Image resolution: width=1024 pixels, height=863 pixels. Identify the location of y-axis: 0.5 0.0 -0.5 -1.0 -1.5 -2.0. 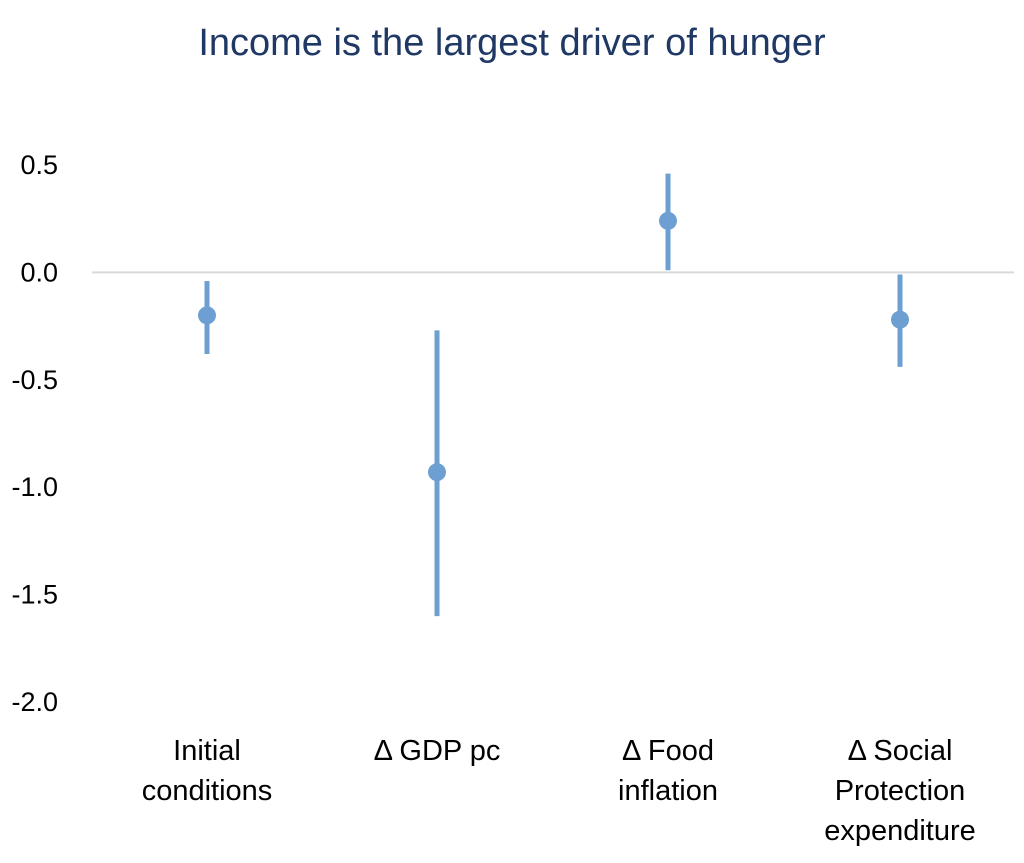
(34, 433).